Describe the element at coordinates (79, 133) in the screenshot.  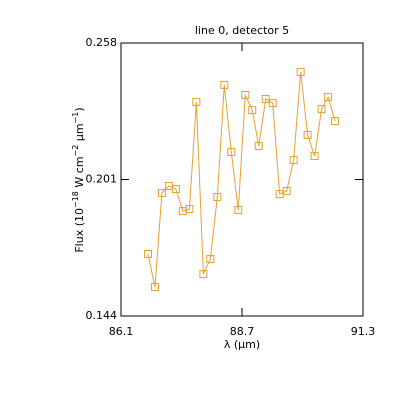
I see `y-axis-label-part: μm` at that location.